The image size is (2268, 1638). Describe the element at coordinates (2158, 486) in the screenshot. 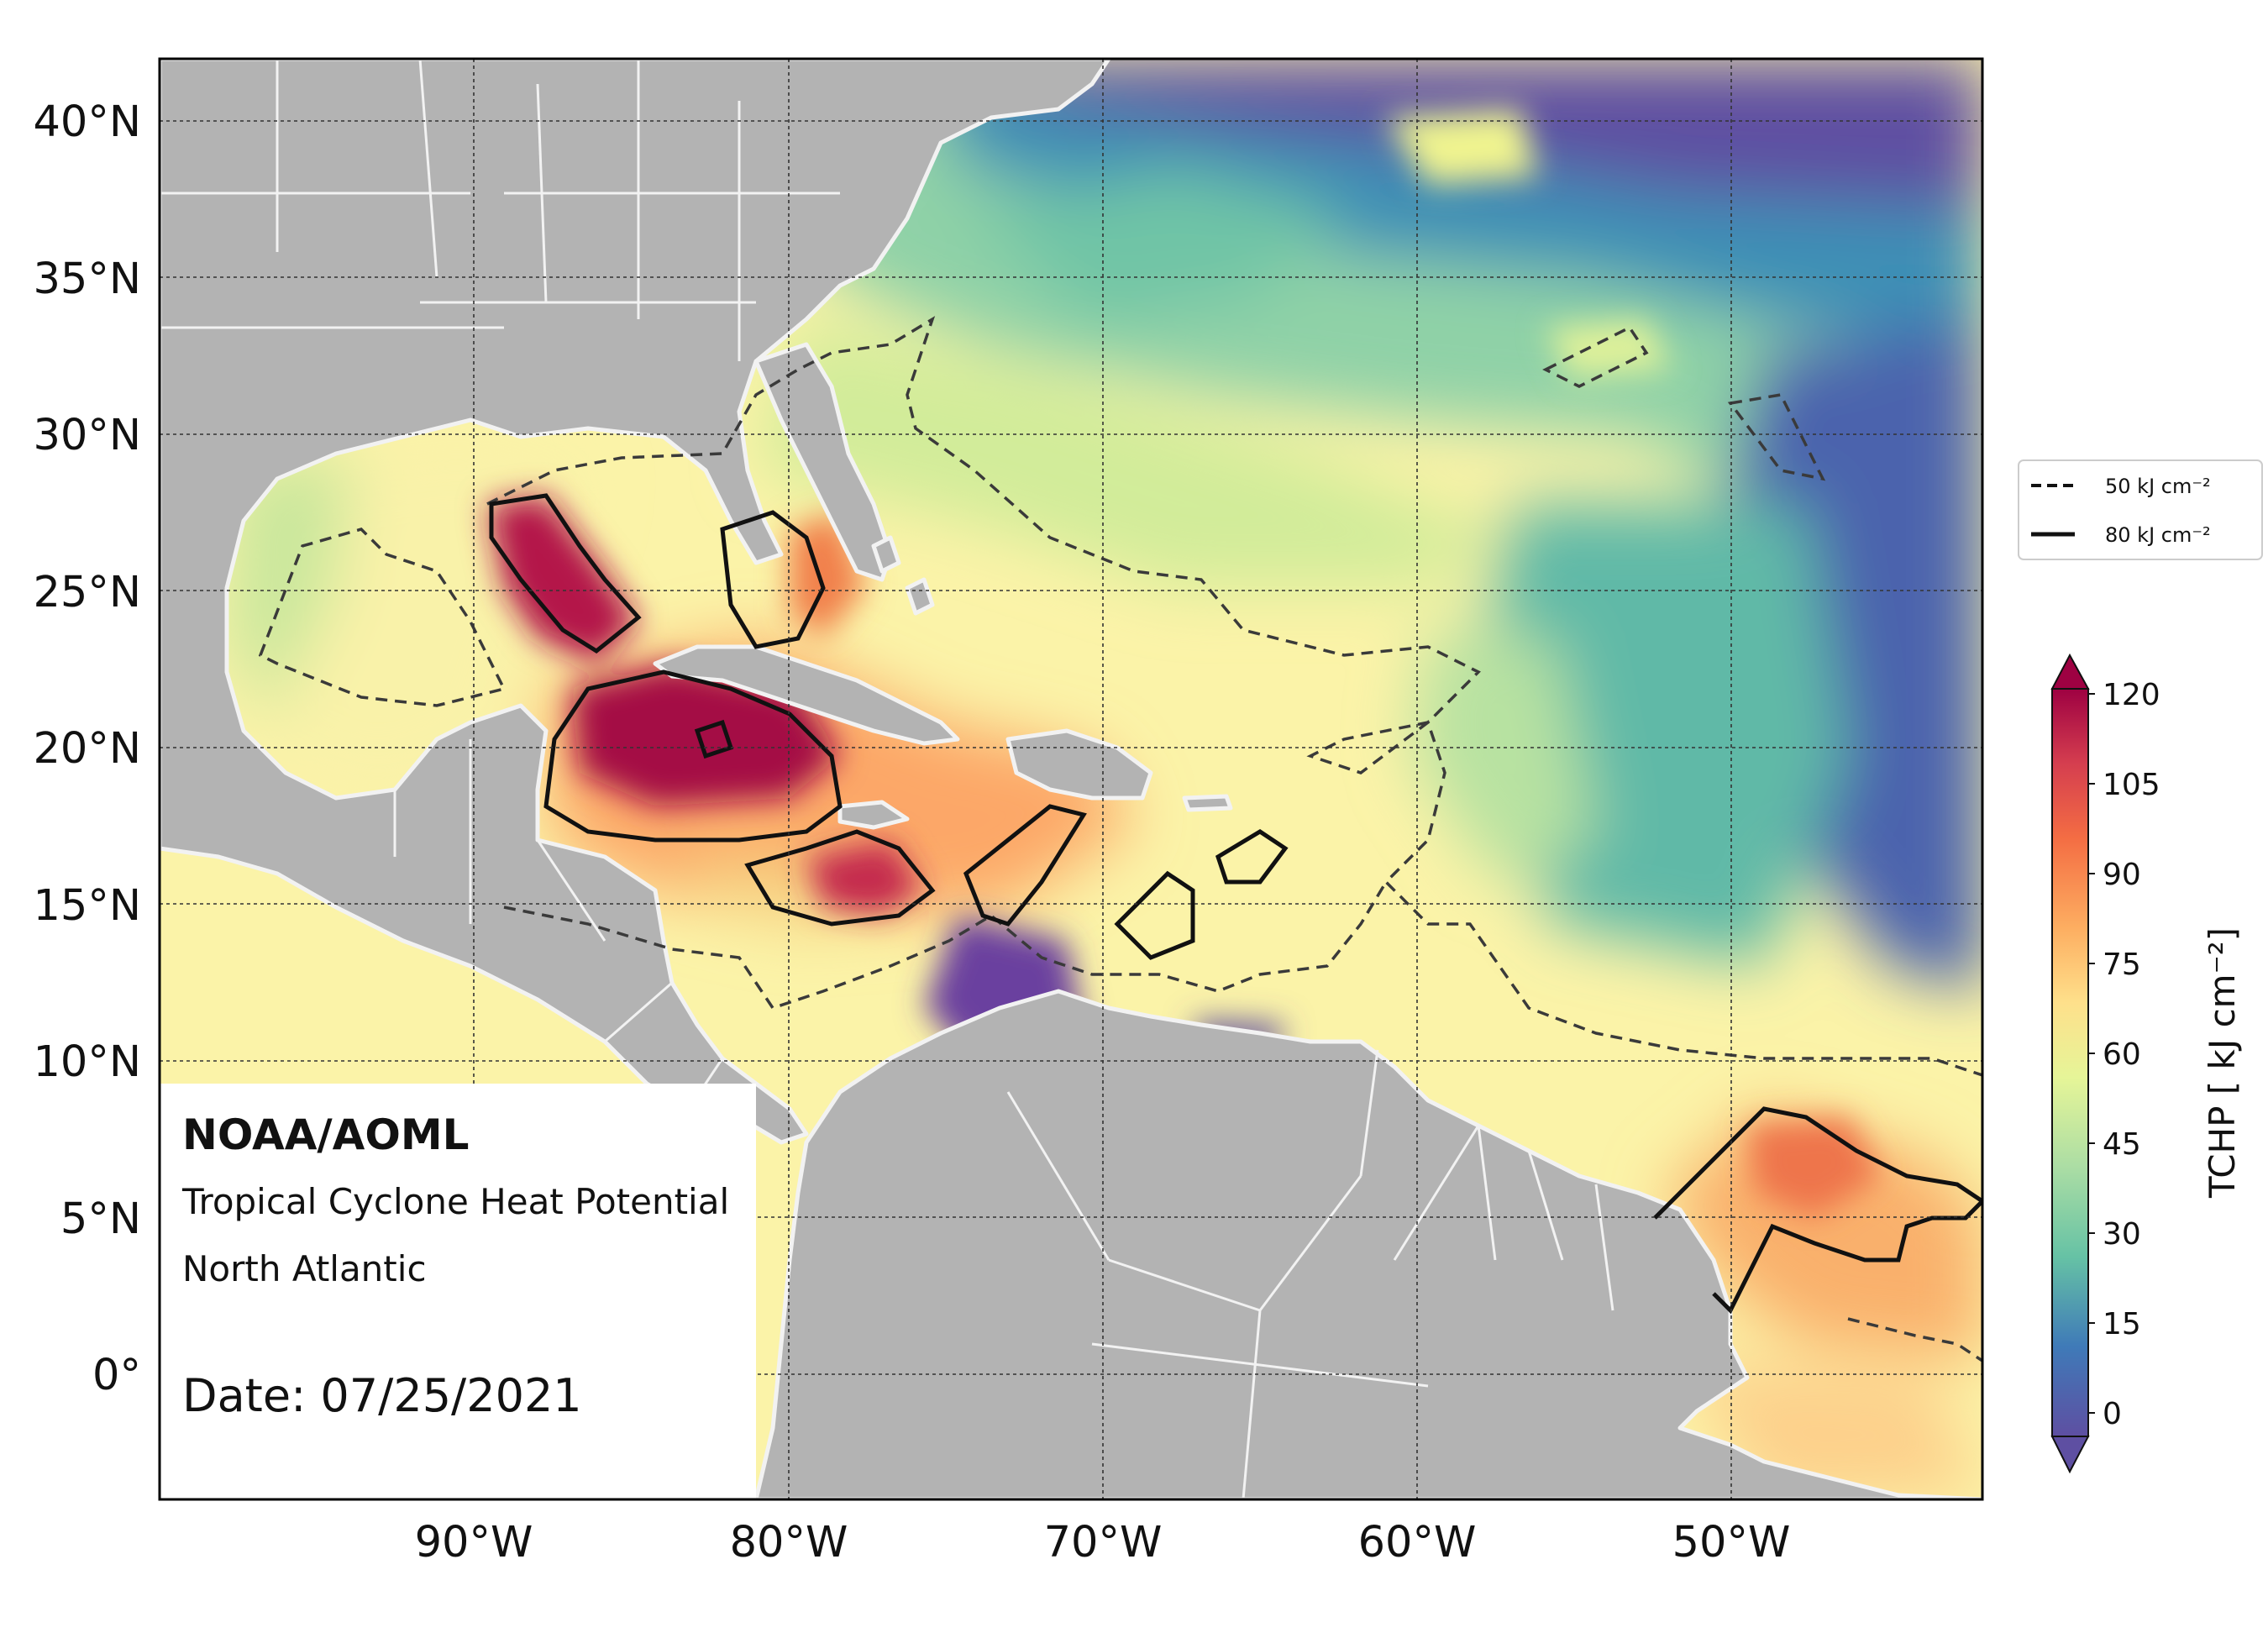

I see `legend-label-50: 50 kJ cm⁻²` at that location.